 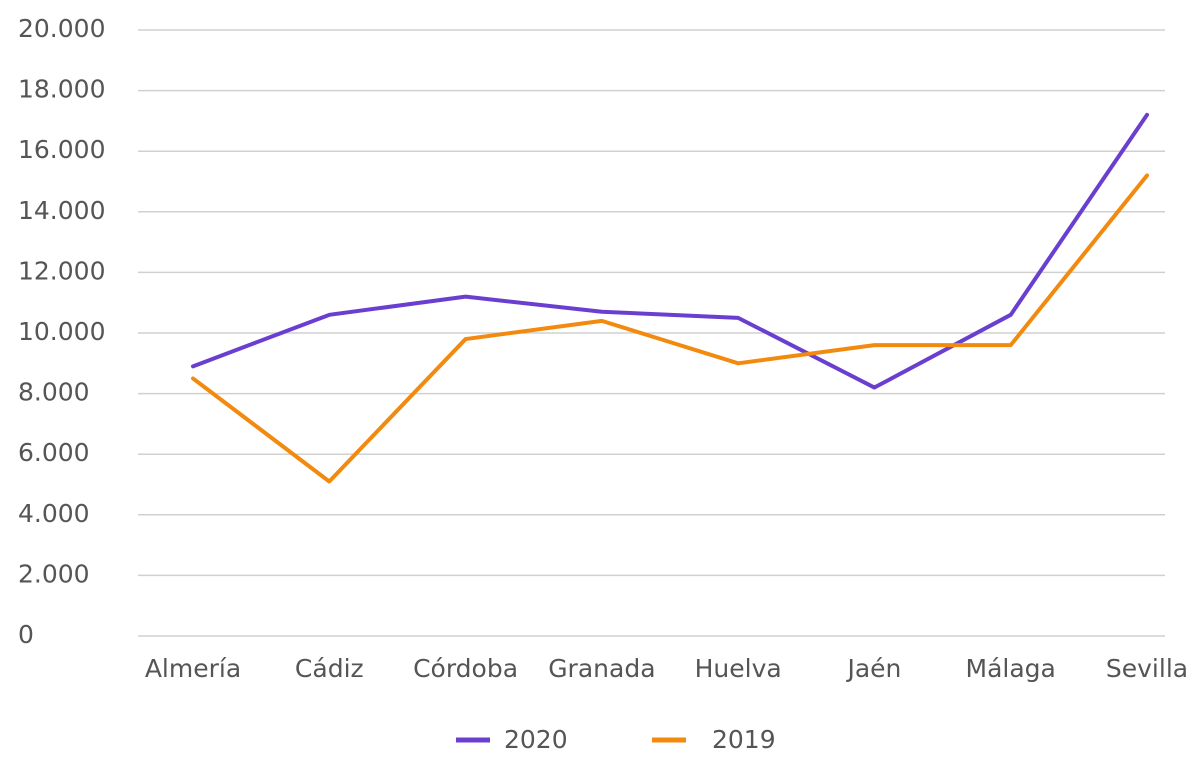 What do you see at coordinates (61, 149) in the screenshot?
I see `y-tick-label: 16.000` at bounding box center [61, 149].